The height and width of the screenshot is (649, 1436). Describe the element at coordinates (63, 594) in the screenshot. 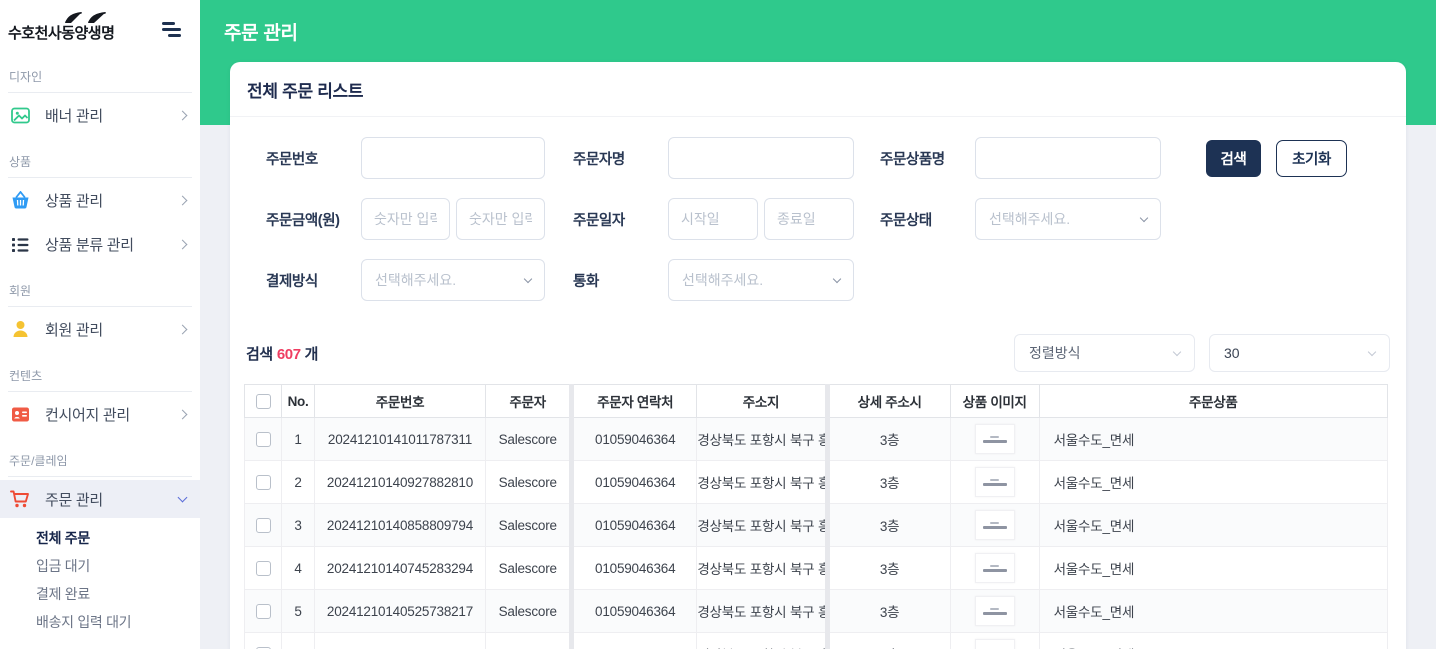

I see `sidebar-subitem-payment-complete: 결제 완료` at that location.